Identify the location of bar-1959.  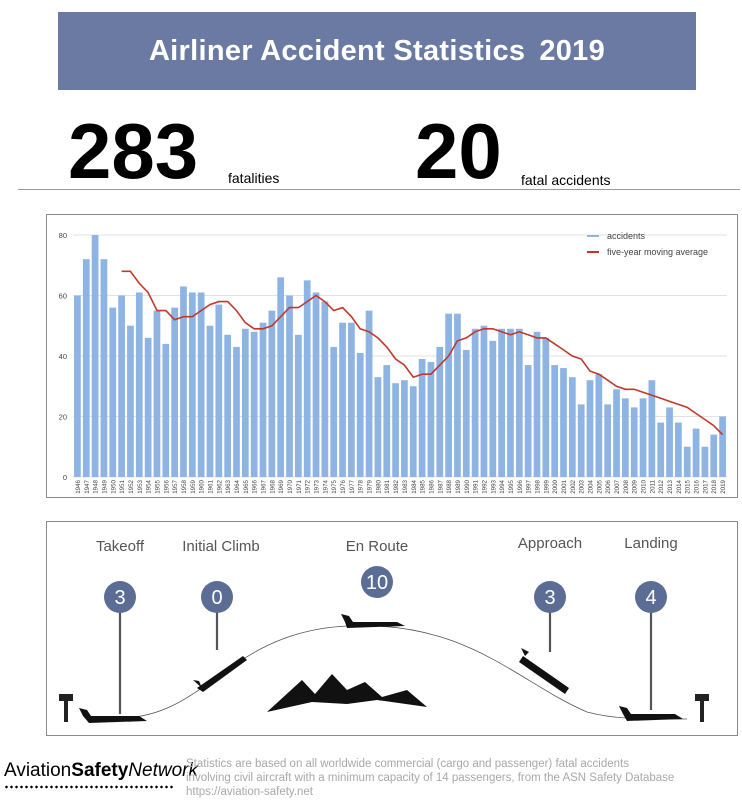
(192, 384).